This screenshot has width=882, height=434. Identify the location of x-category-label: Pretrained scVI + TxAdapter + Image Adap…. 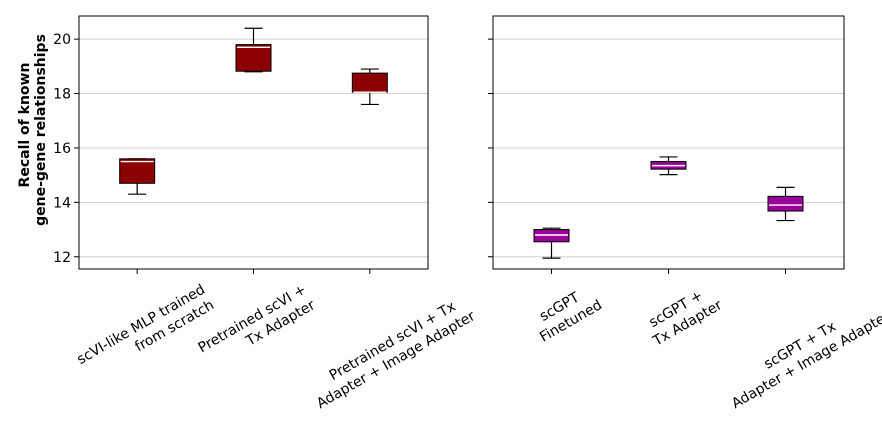
(391, 352).